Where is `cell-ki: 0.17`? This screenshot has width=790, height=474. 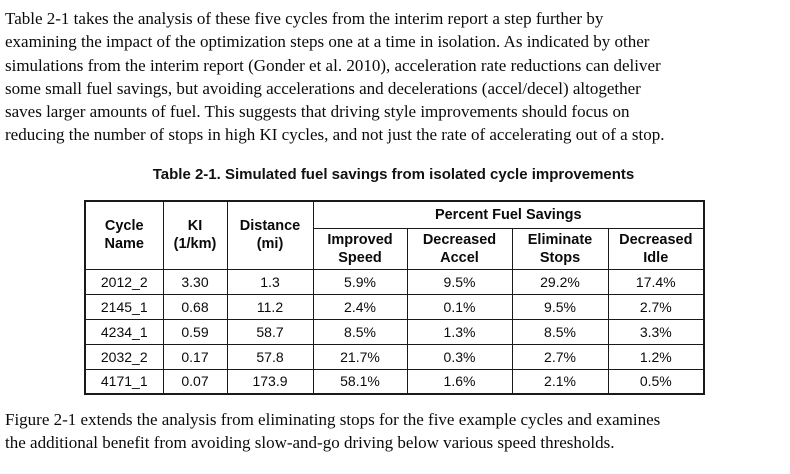 cell-ki: 0.17 is located at coordinates (195, 356).